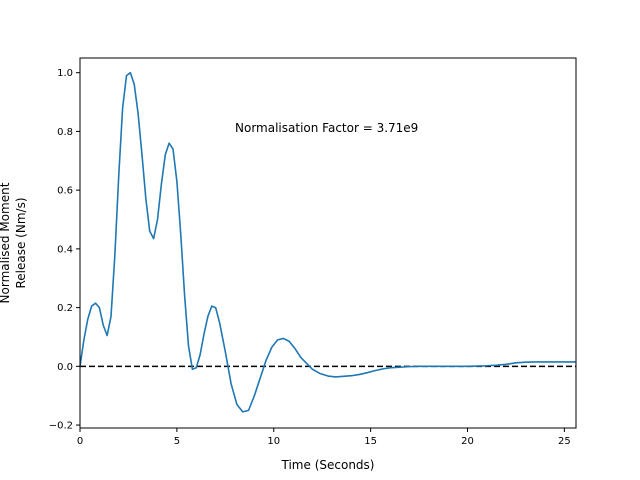 The width and height of the screenshot is (640, 480). Describe the element at coordinates (65, 132) in the screenshot. I see `y-tick-label: 0.8` at that location.